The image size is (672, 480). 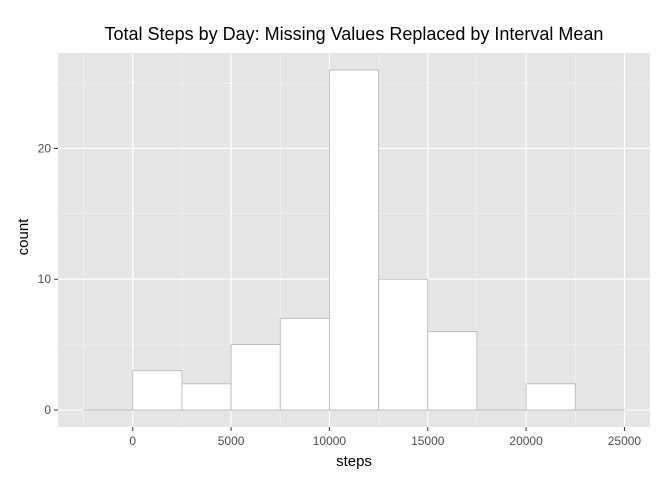 What do you see at coordinates (23, 237) in the screenshot?
I see `y-axis-title: count` at bounding box center [23, 237].